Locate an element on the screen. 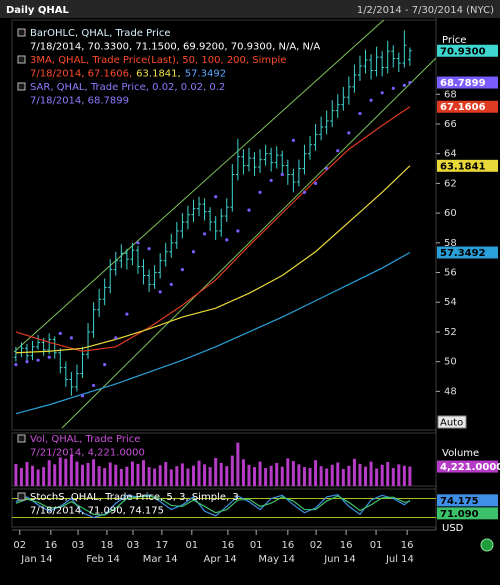 This screenshot has height=585, width=500. last-value-label: 67.1606 is located at coordinates (463, 107).